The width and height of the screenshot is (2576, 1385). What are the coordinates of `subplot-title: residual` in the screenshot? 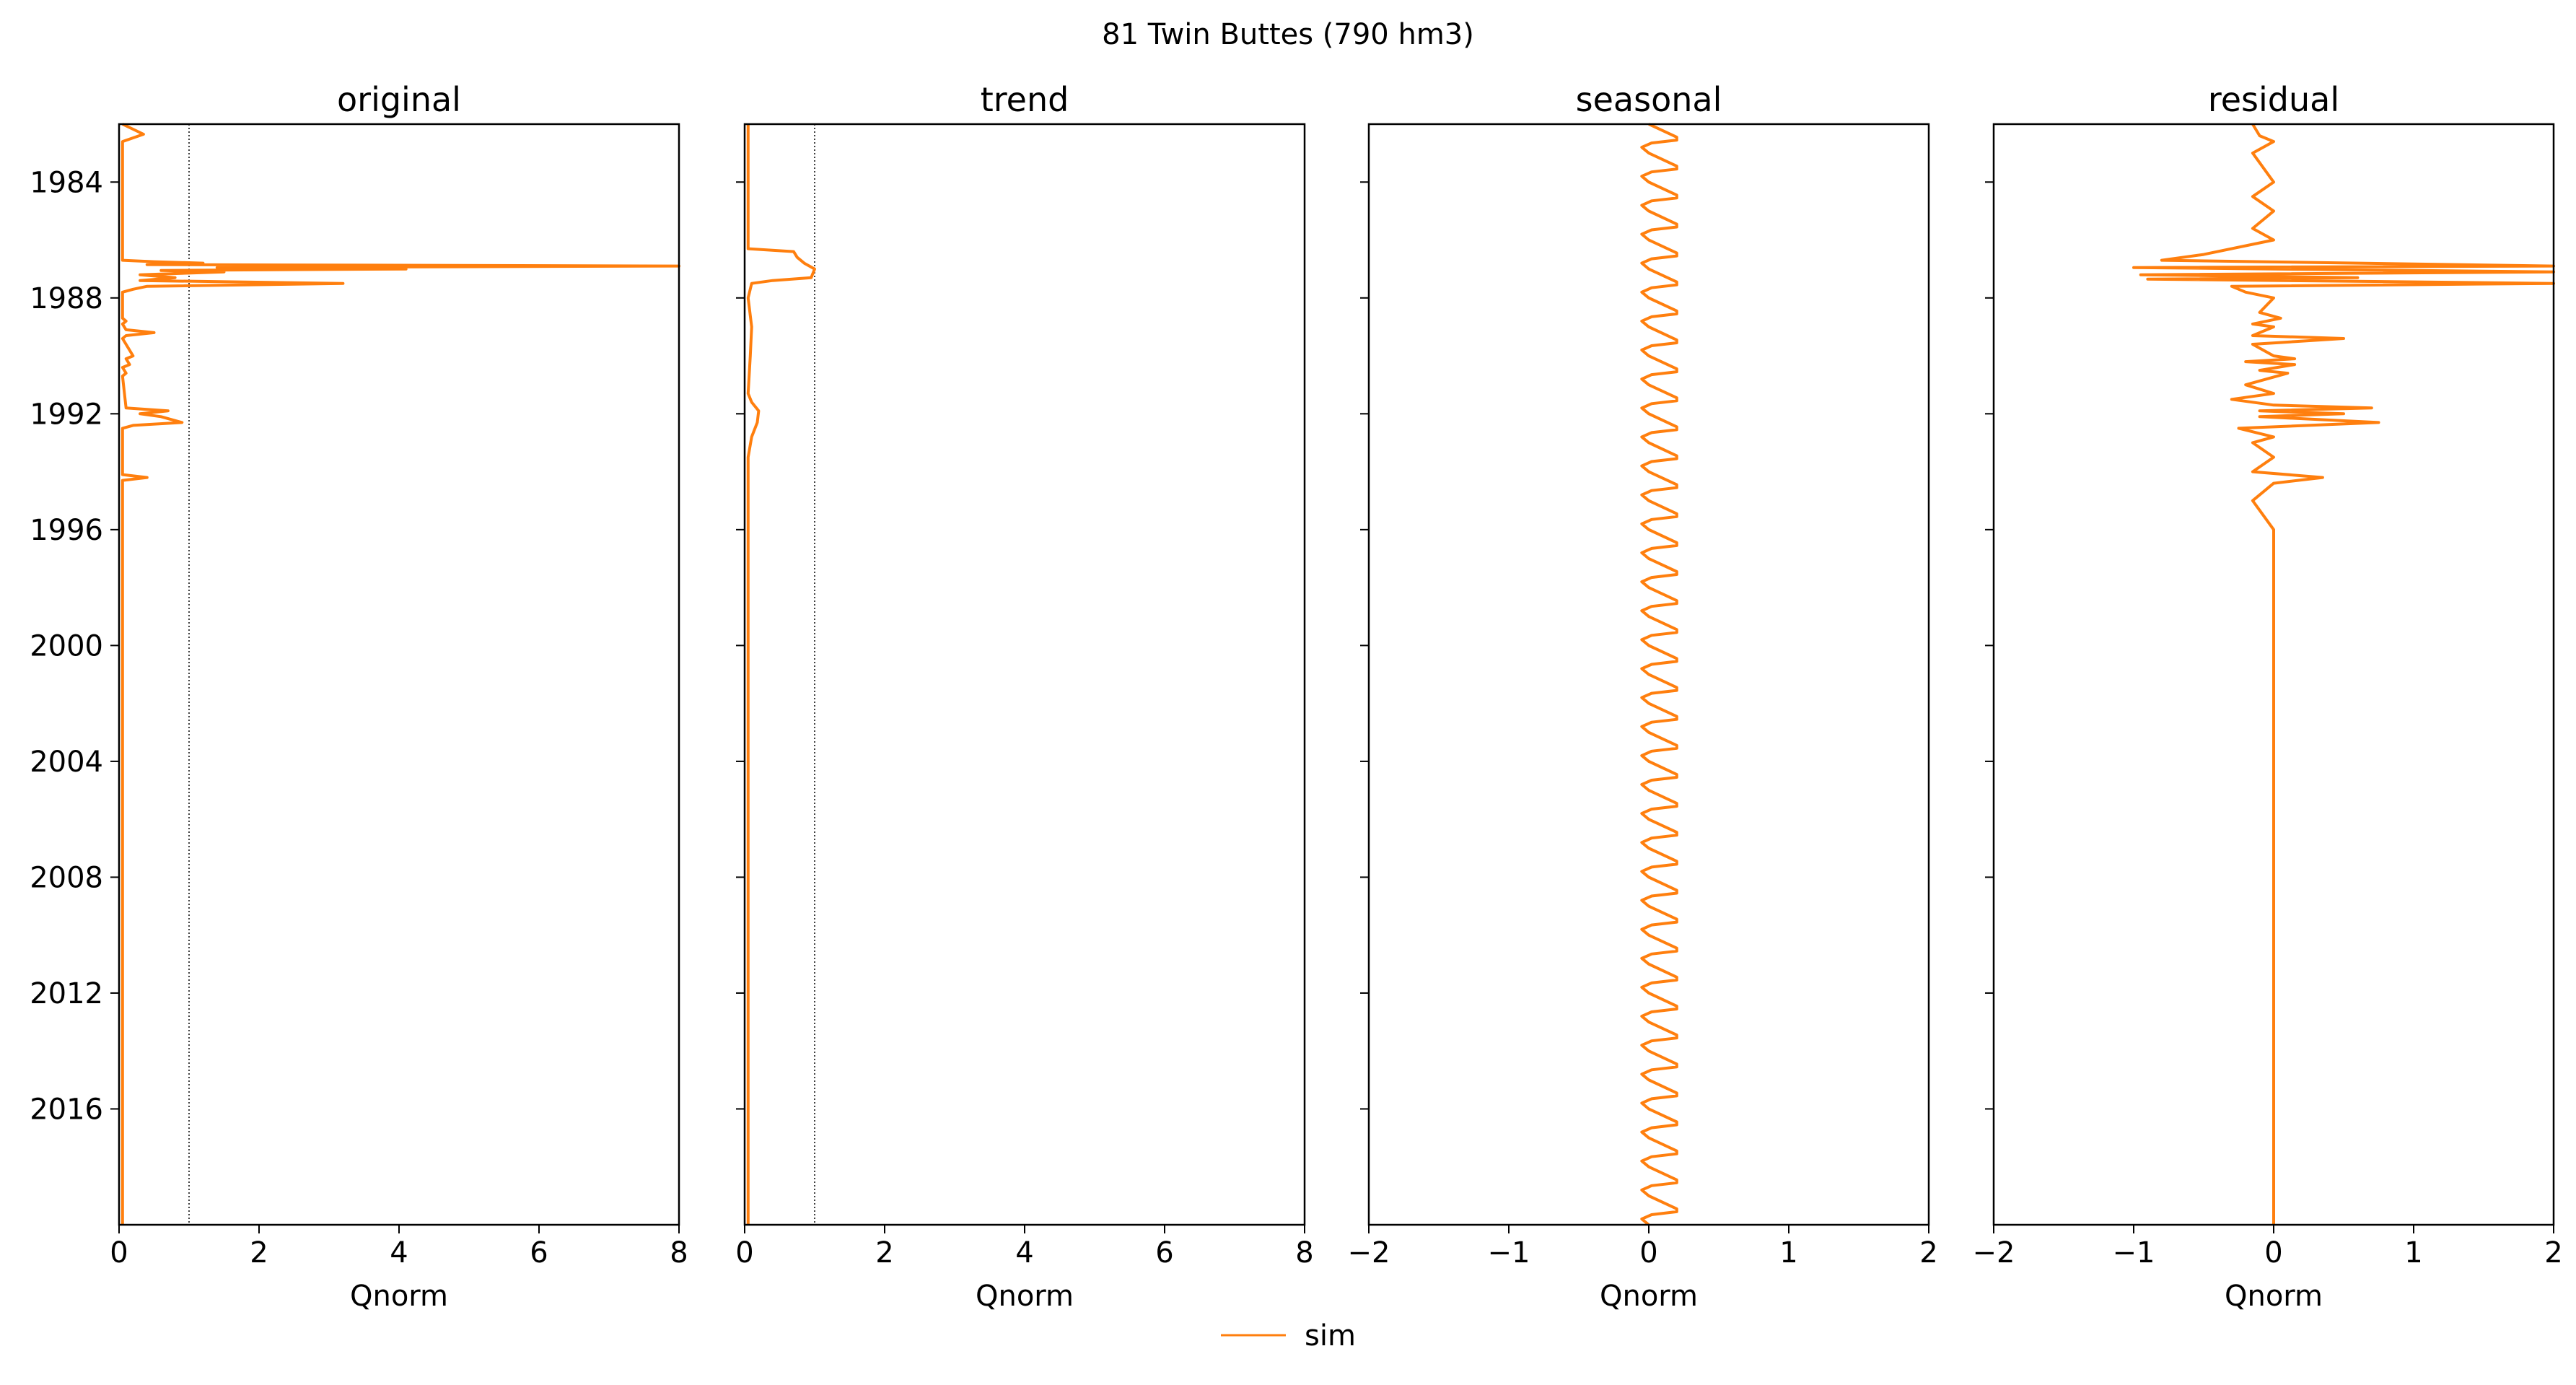 It's located at (2273, 99).